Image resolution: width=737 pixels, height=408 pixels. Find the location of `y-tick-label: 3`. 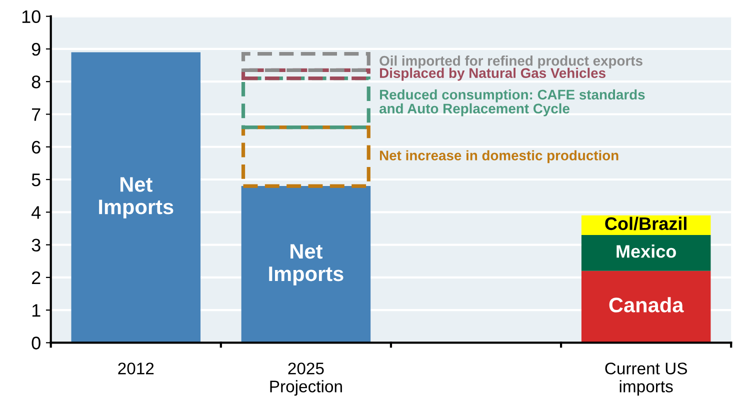

y-tick-label: 3 is located at coordinates (36, 245).